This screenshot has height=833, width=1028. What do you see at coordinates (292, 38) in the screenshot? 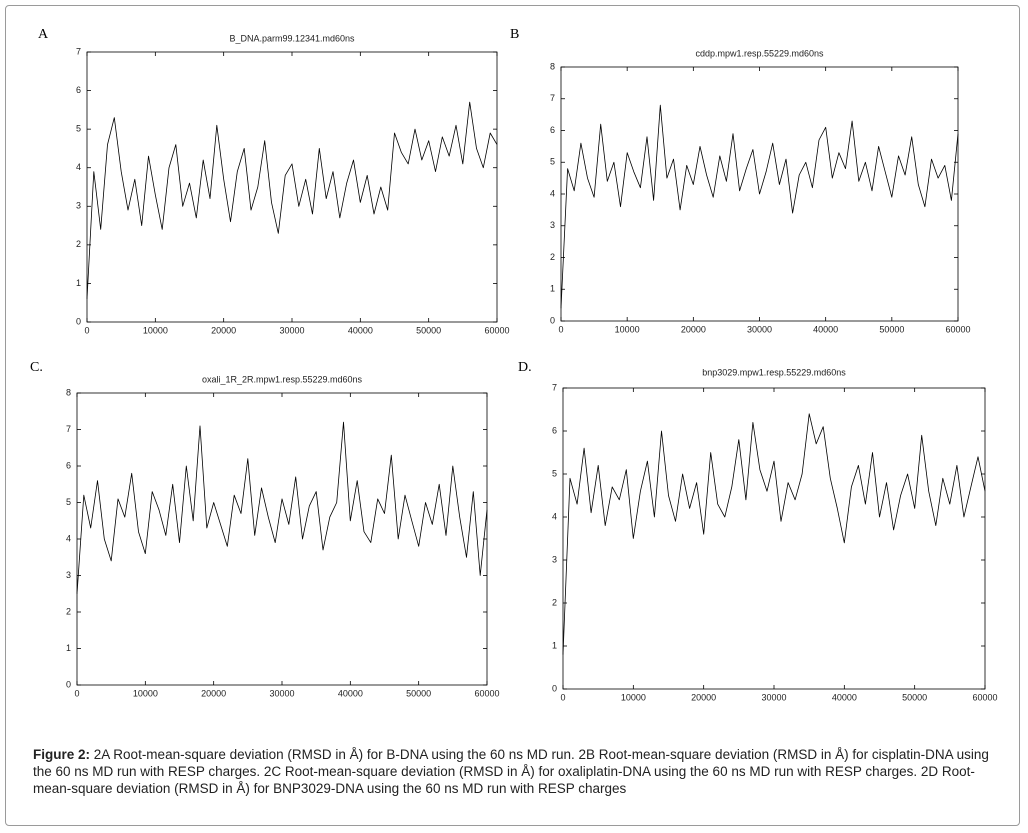
I see `chart-title: B_DNA.parm99.12341.md60ns` at bounding box center [292, 38].